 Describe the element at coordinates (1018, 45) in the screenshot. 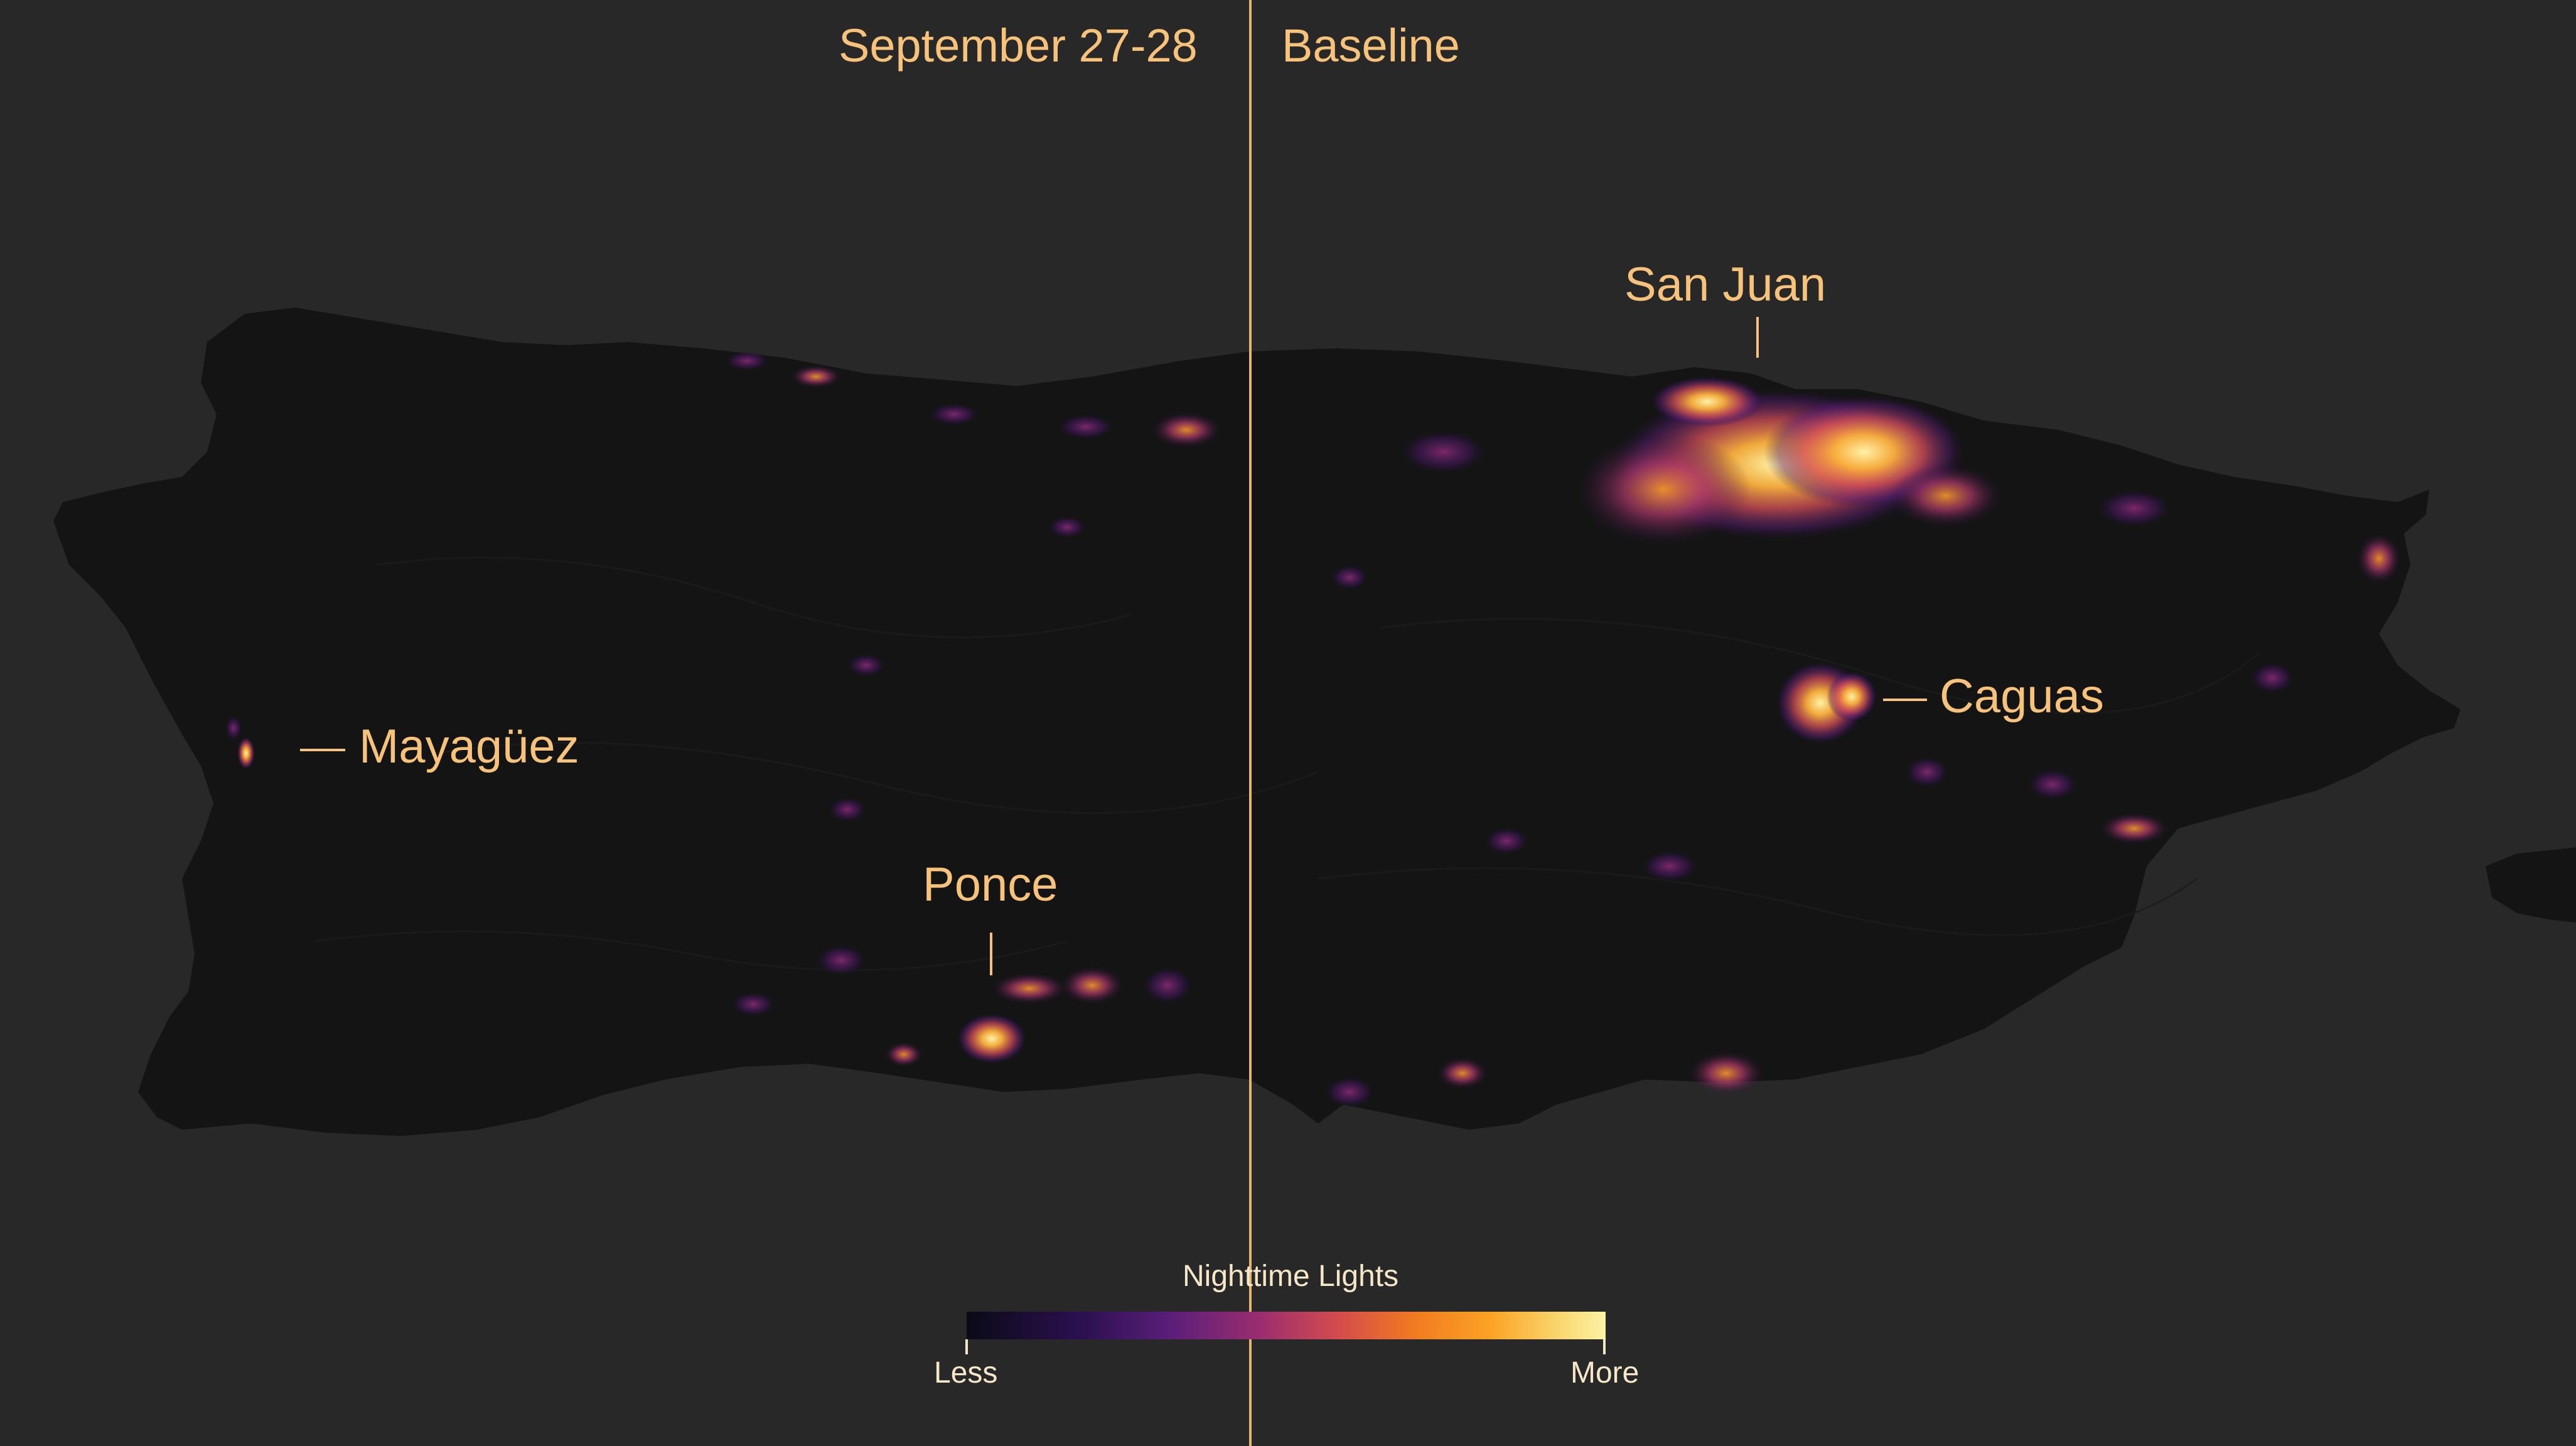

I see `left-panel-title: September 27-28` at that location.